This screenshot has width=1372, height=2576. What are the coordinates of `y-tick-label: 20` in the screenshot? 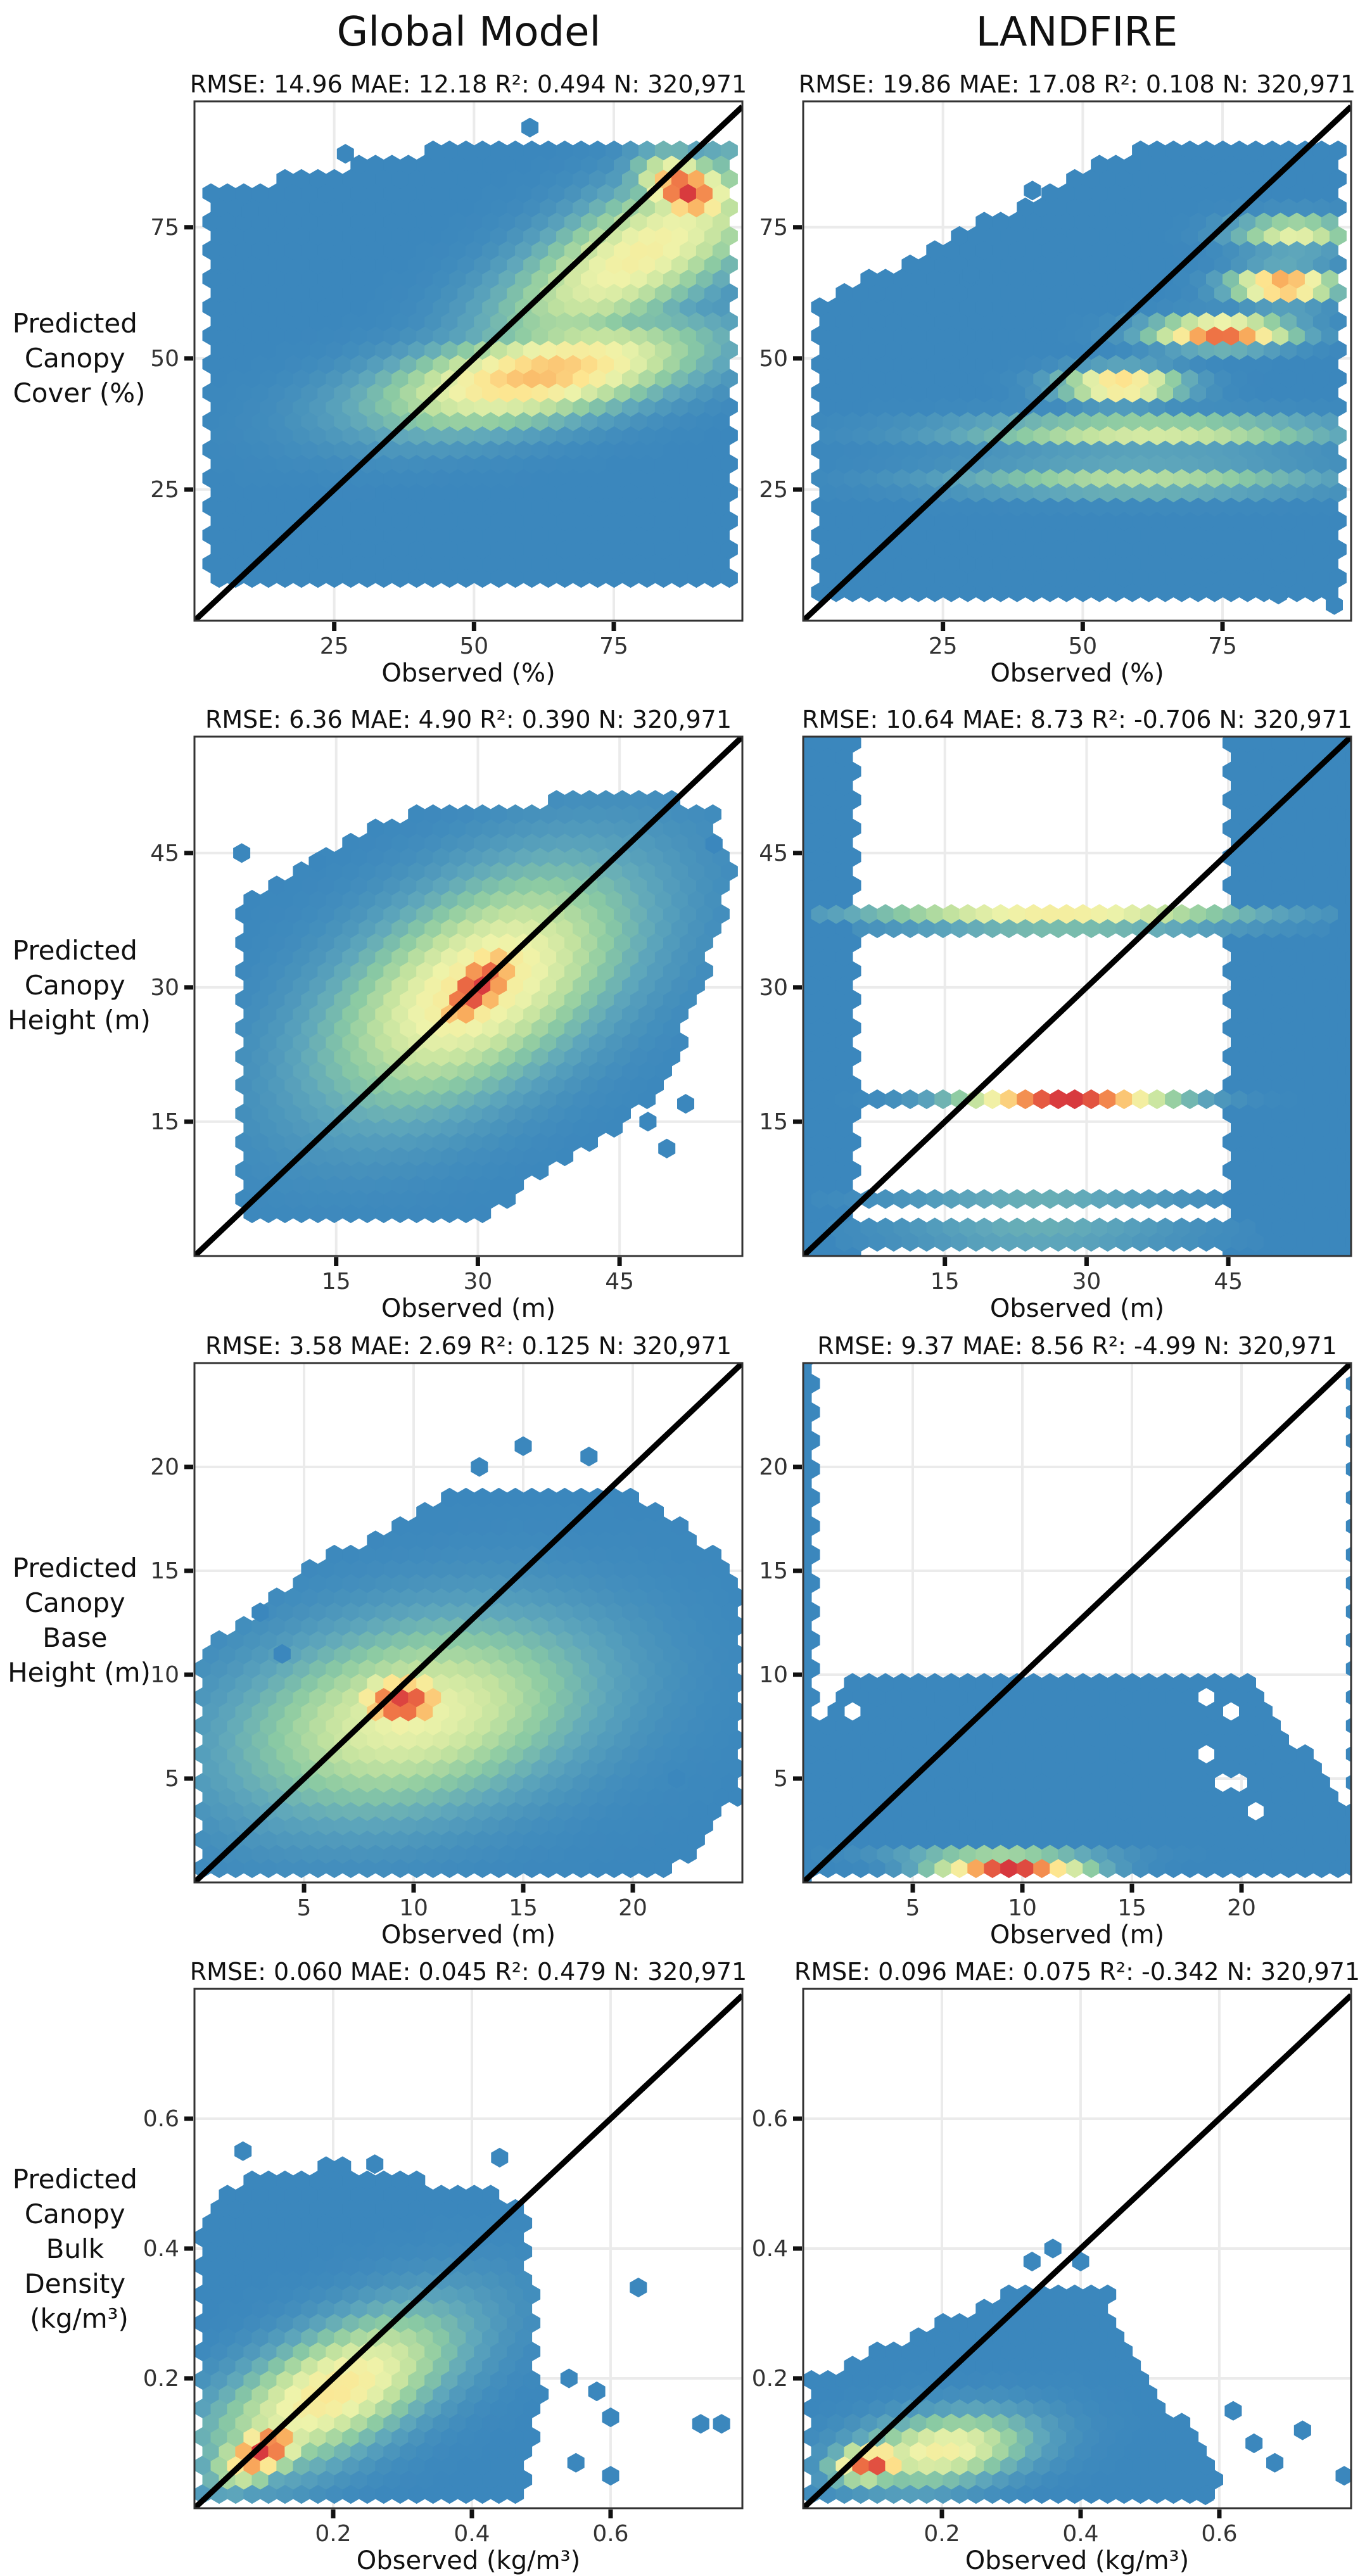 It's located at (773, 1467).